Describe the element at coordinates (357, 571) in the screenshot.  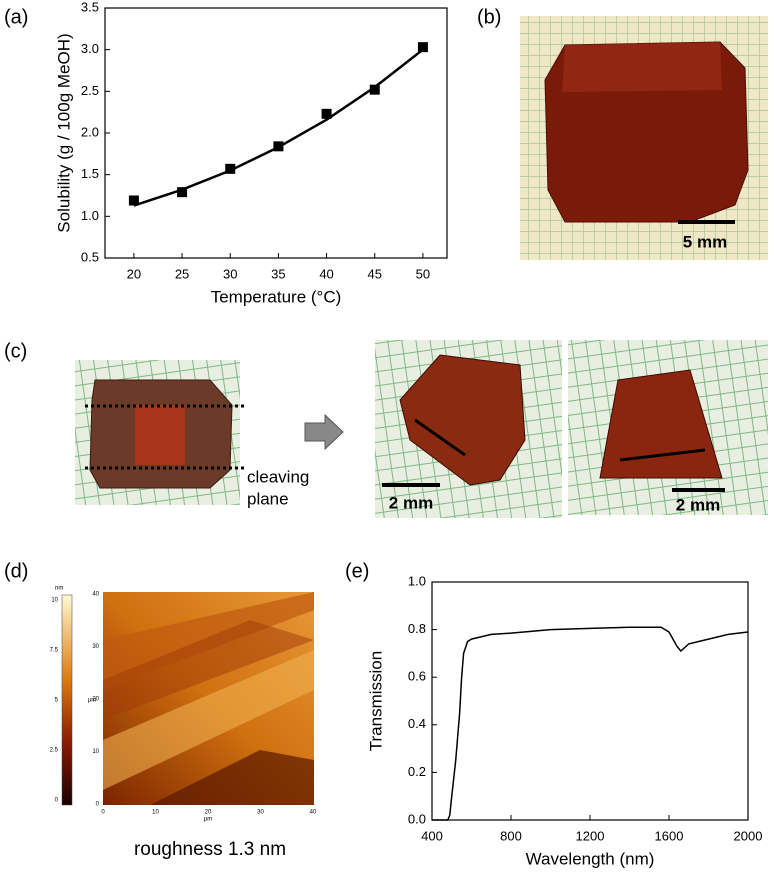
I see `panel-label: (e)` at that location.